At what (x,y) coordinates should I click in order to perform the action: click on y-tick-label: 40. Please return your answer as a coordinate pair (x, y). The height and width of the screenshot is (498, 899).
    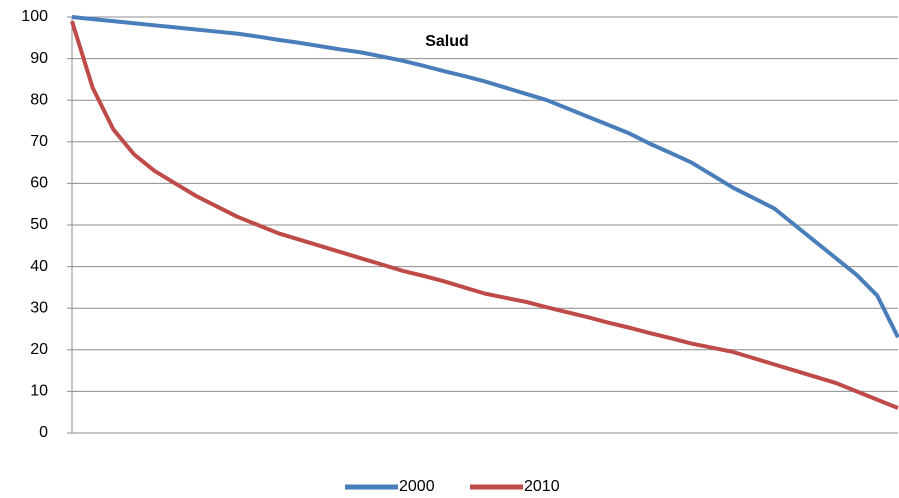
    Looking at the image, I should click on (39, 266).